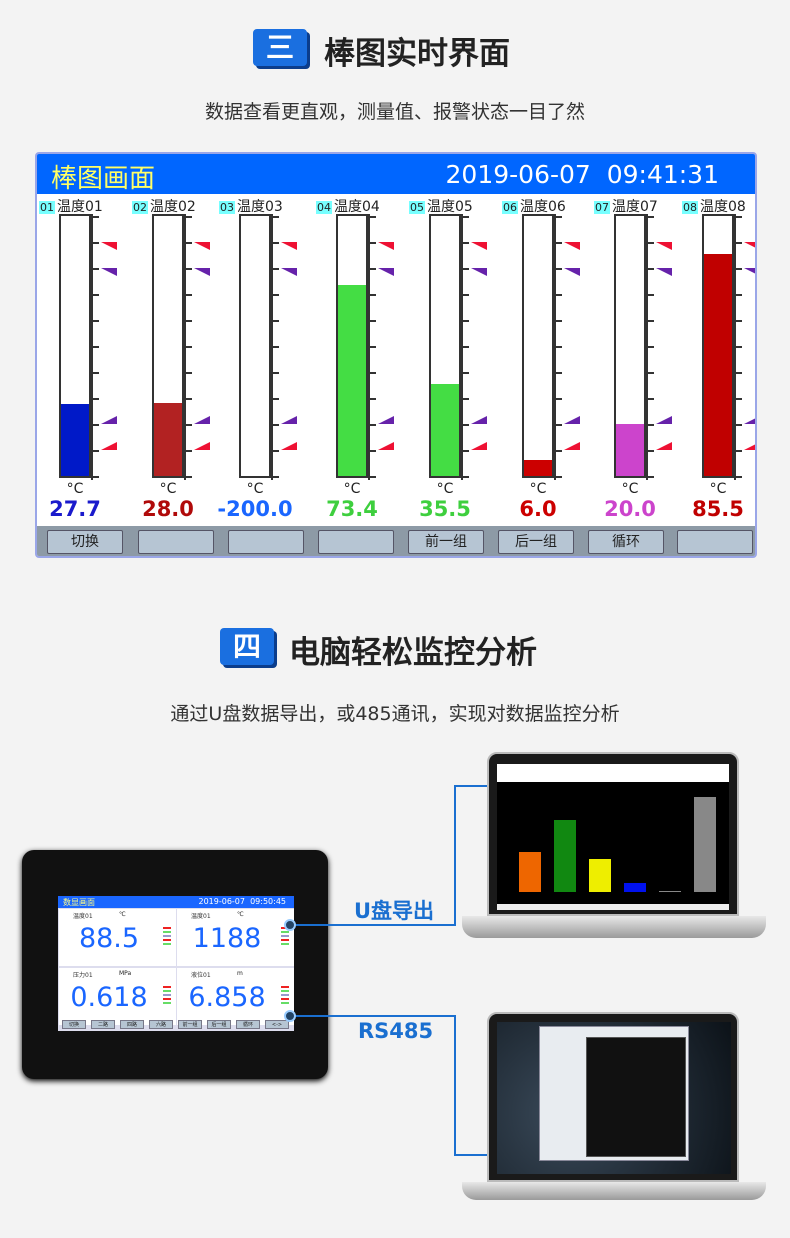  Describe the element at coordinates (219, 1024) in the screenshot. I see `device-button: 后一组` at that location.